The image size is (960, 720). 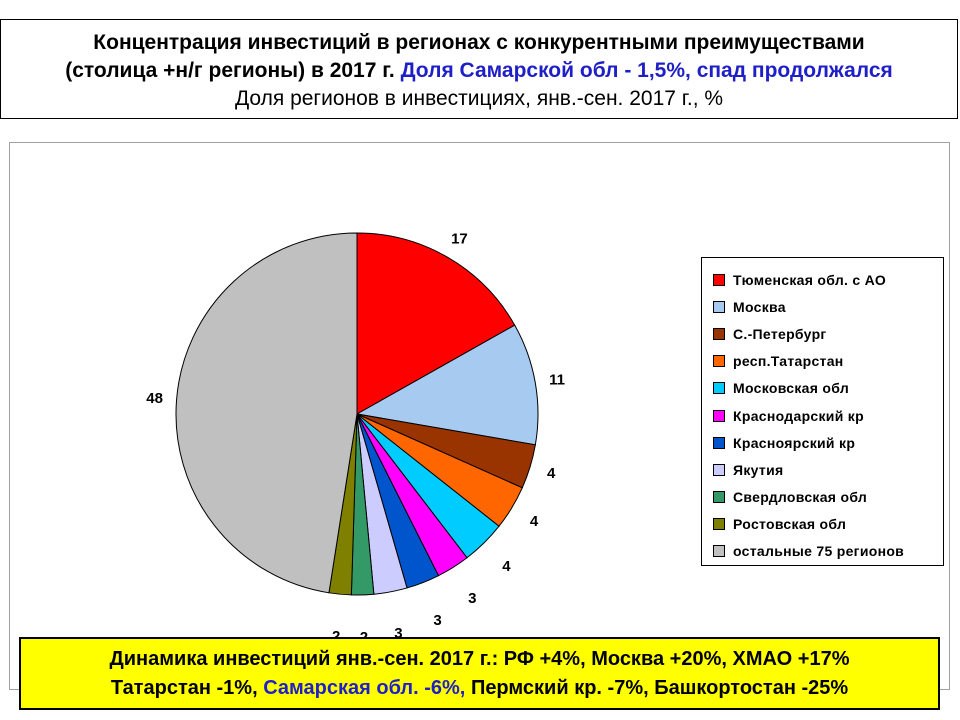 I want to click on legend-item: остальные 75 регионов, so click(x=822, y=551).